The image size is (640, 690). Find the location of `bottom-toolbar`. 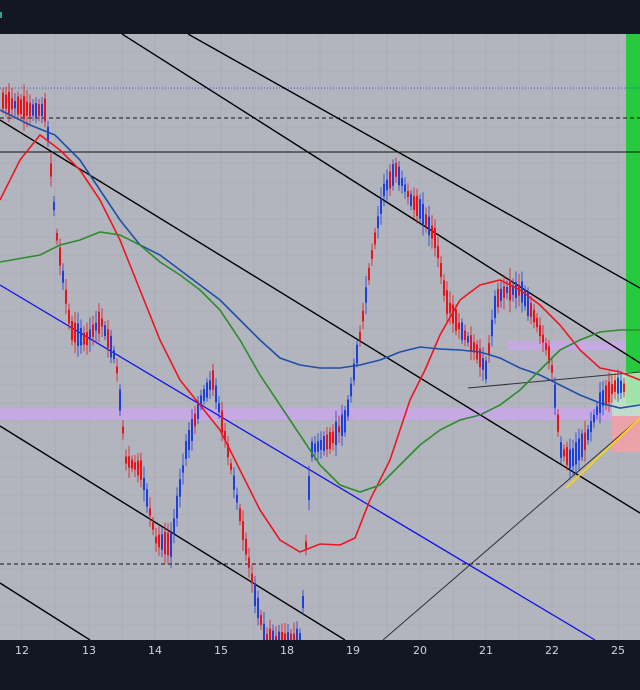

bottom-toolbar is located at coordinates (320, 676).